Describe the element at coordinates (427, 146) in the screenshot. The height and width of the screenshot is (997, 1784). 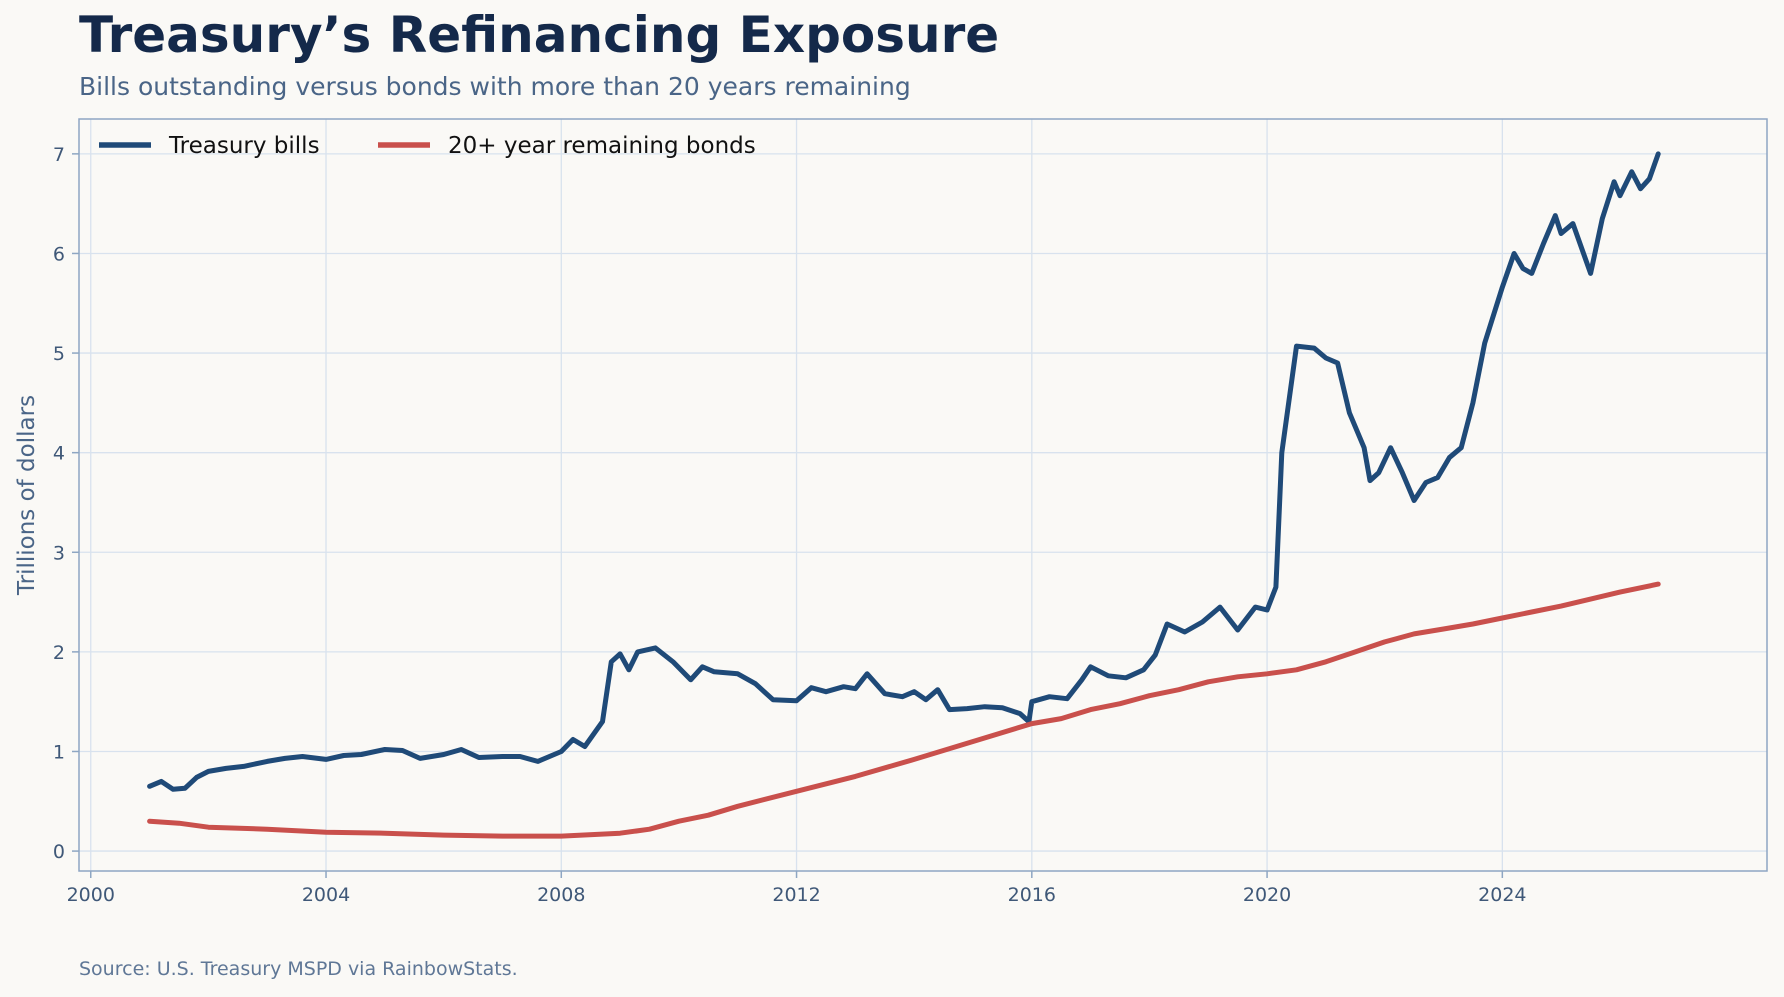
I see `legend: Treasury bills 20+ year remaining bonds` at that location.